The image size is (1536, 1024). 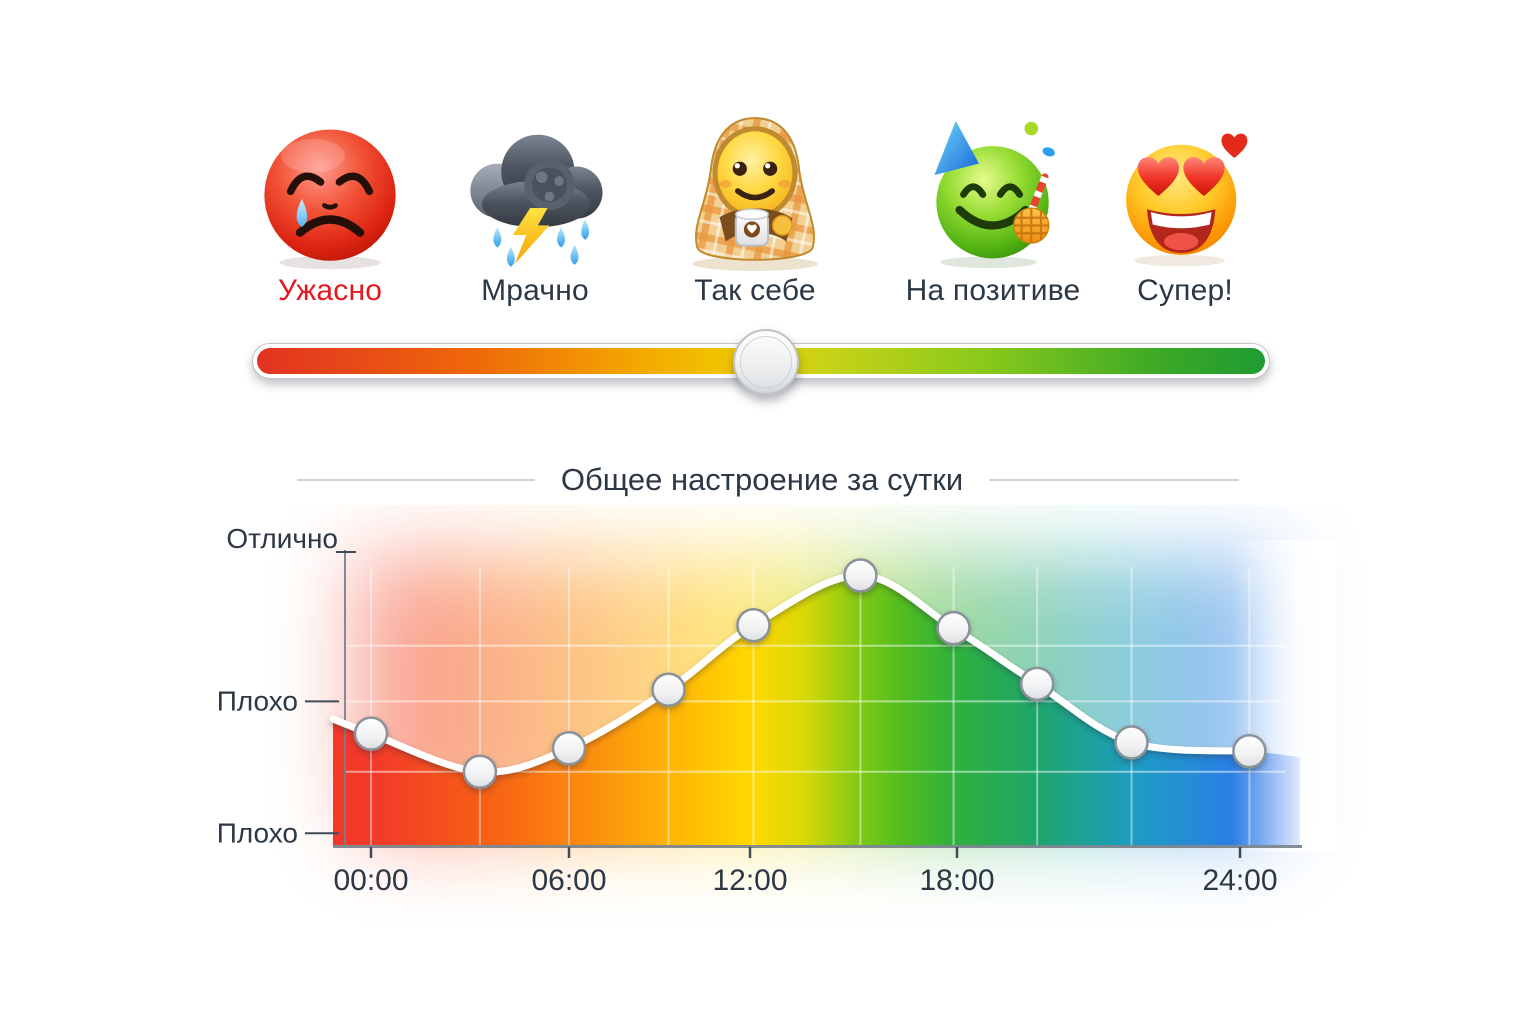 What do you see at coordinates (1239, 880) in the screenshot?
I see `axis-label: 24:00` at bounding box center [1239, 880].